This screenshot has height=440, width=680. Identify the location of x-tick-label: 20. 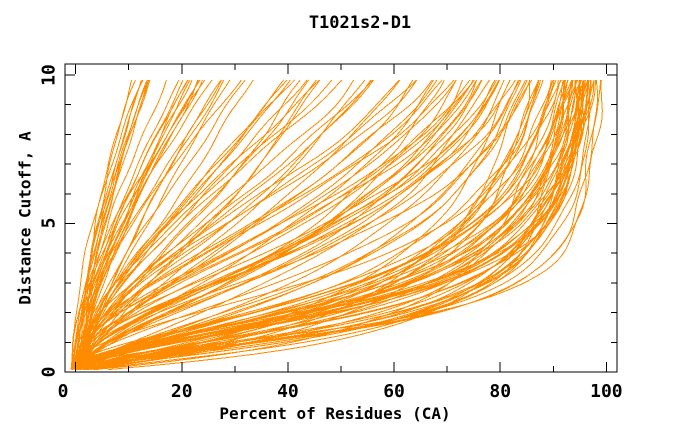
(181, 391).